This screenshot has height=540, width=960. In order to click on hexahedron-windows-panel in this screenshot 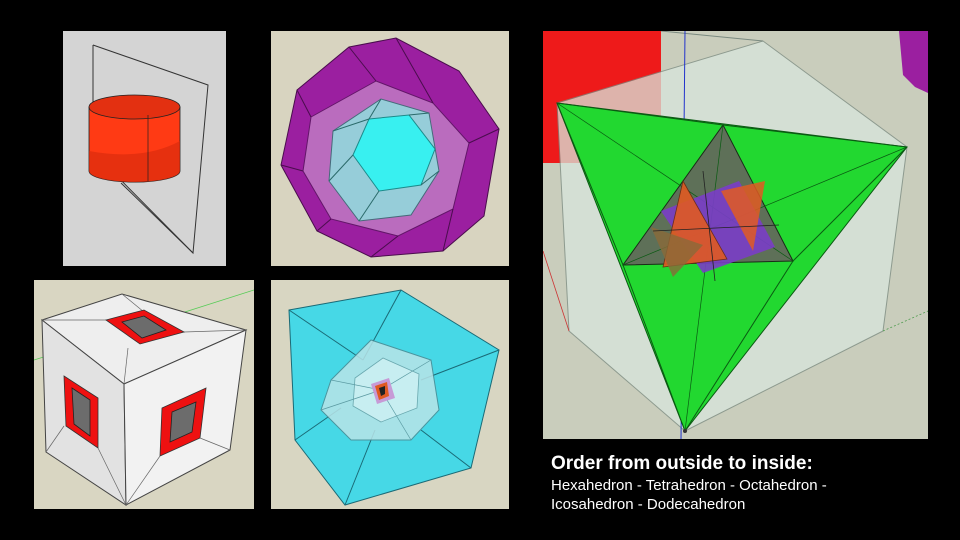, I will do `click(144, 394)`.